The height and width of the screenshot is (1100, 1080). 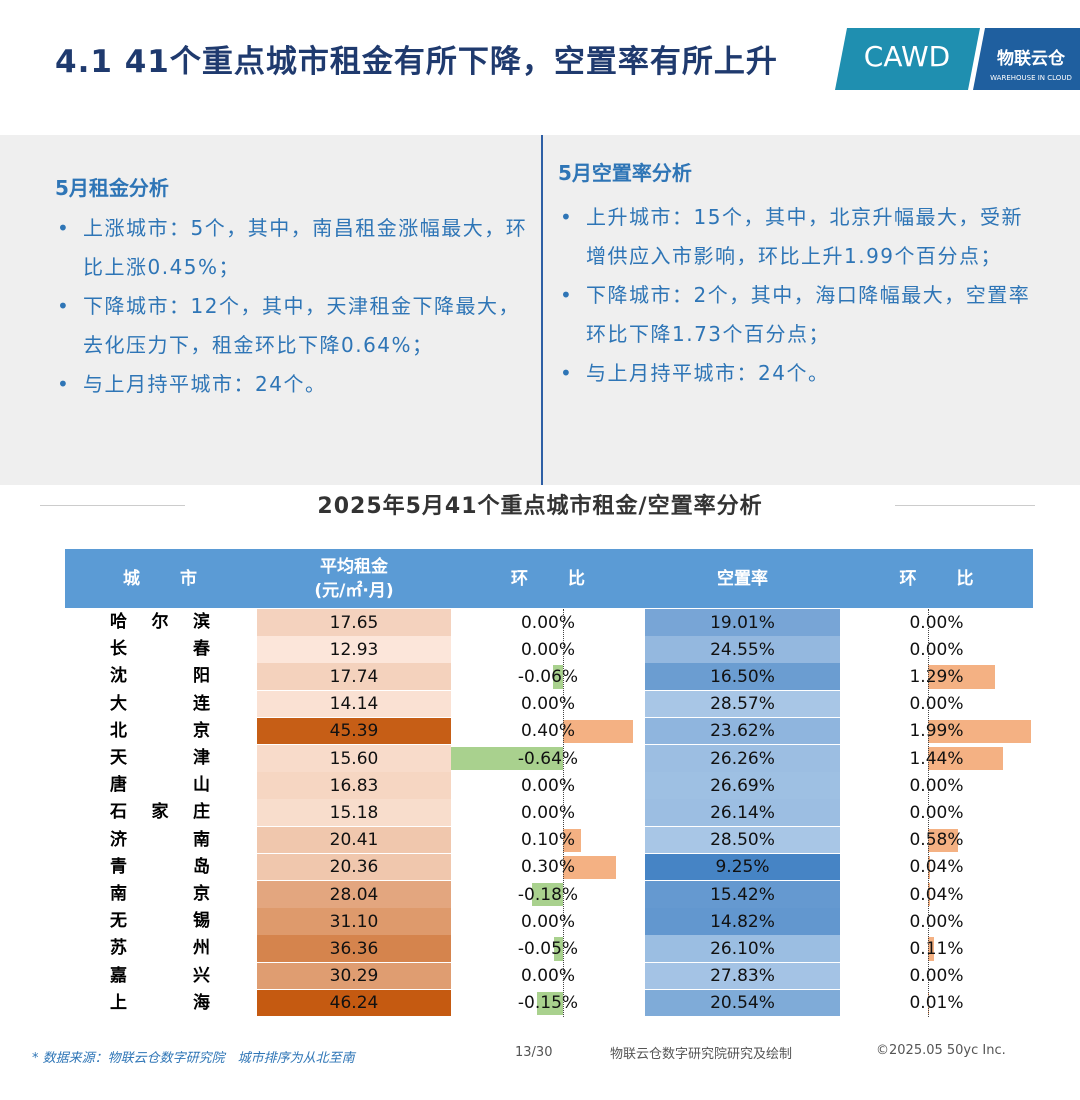 I want to click on table-cell: 0.01%, so click(x=936, y=1003).